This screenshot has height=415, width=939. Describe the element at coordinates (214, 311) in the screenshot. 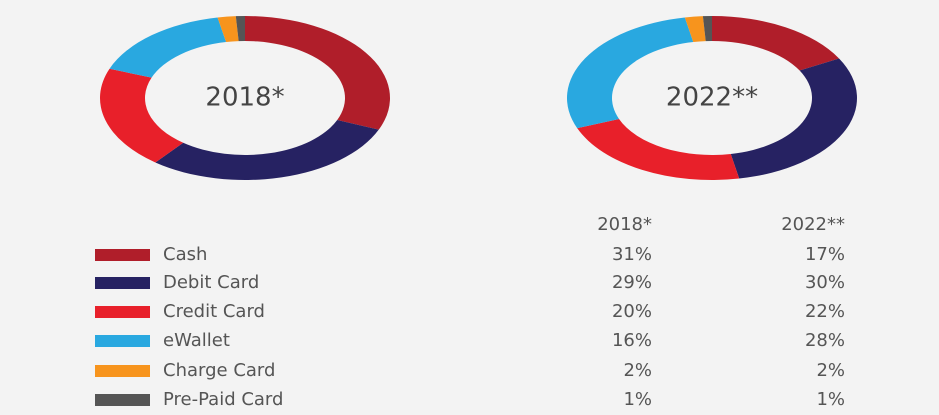

I see `legend-label: Credit Card` at that location.